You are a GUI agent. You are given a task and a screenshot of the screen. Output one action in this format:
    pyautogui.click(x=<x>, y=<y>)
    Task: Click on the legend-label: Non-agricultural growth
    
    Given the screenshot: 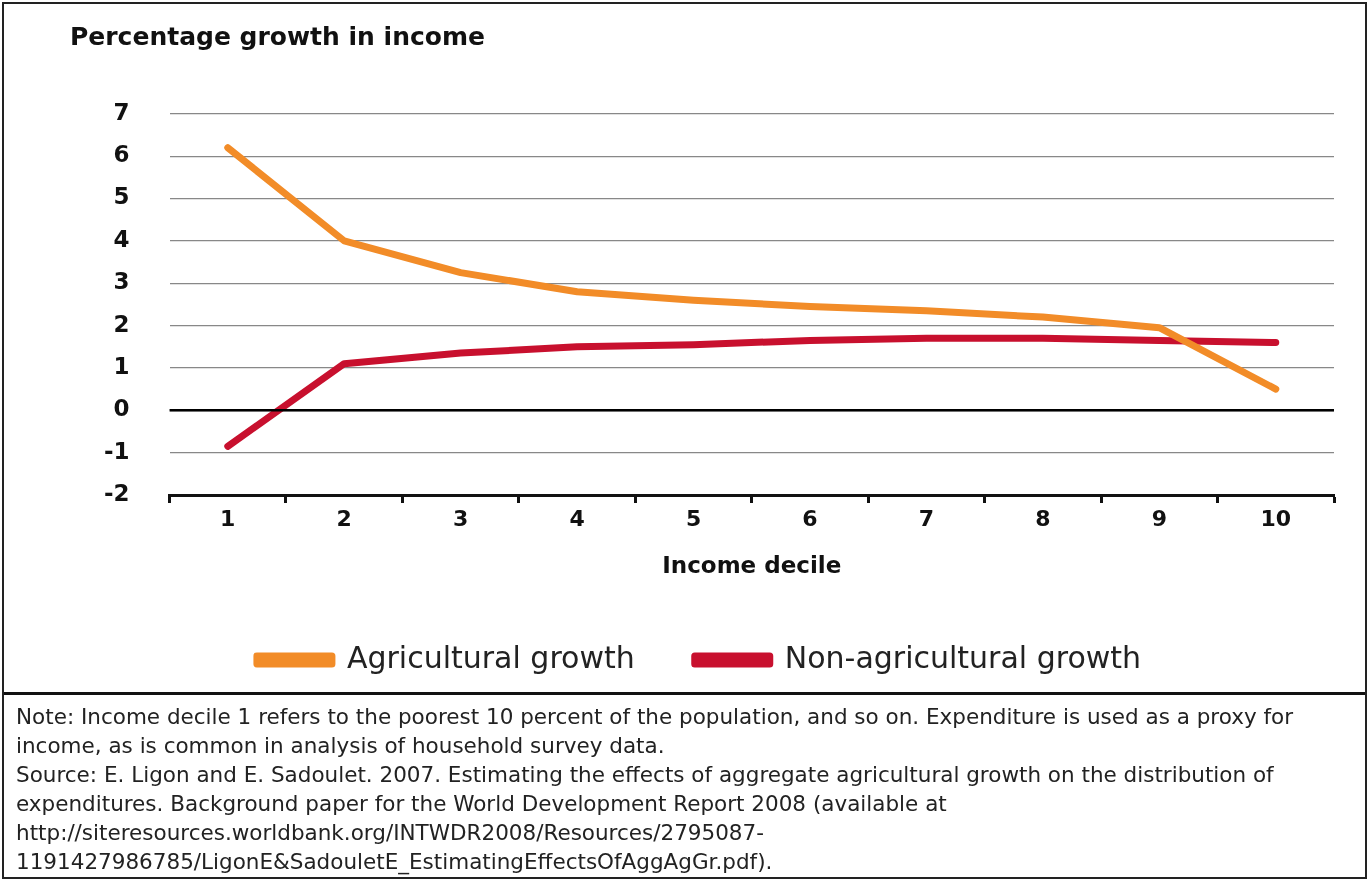 What is the action you would take?
    pyautogui.click(x=963, y=657)
    